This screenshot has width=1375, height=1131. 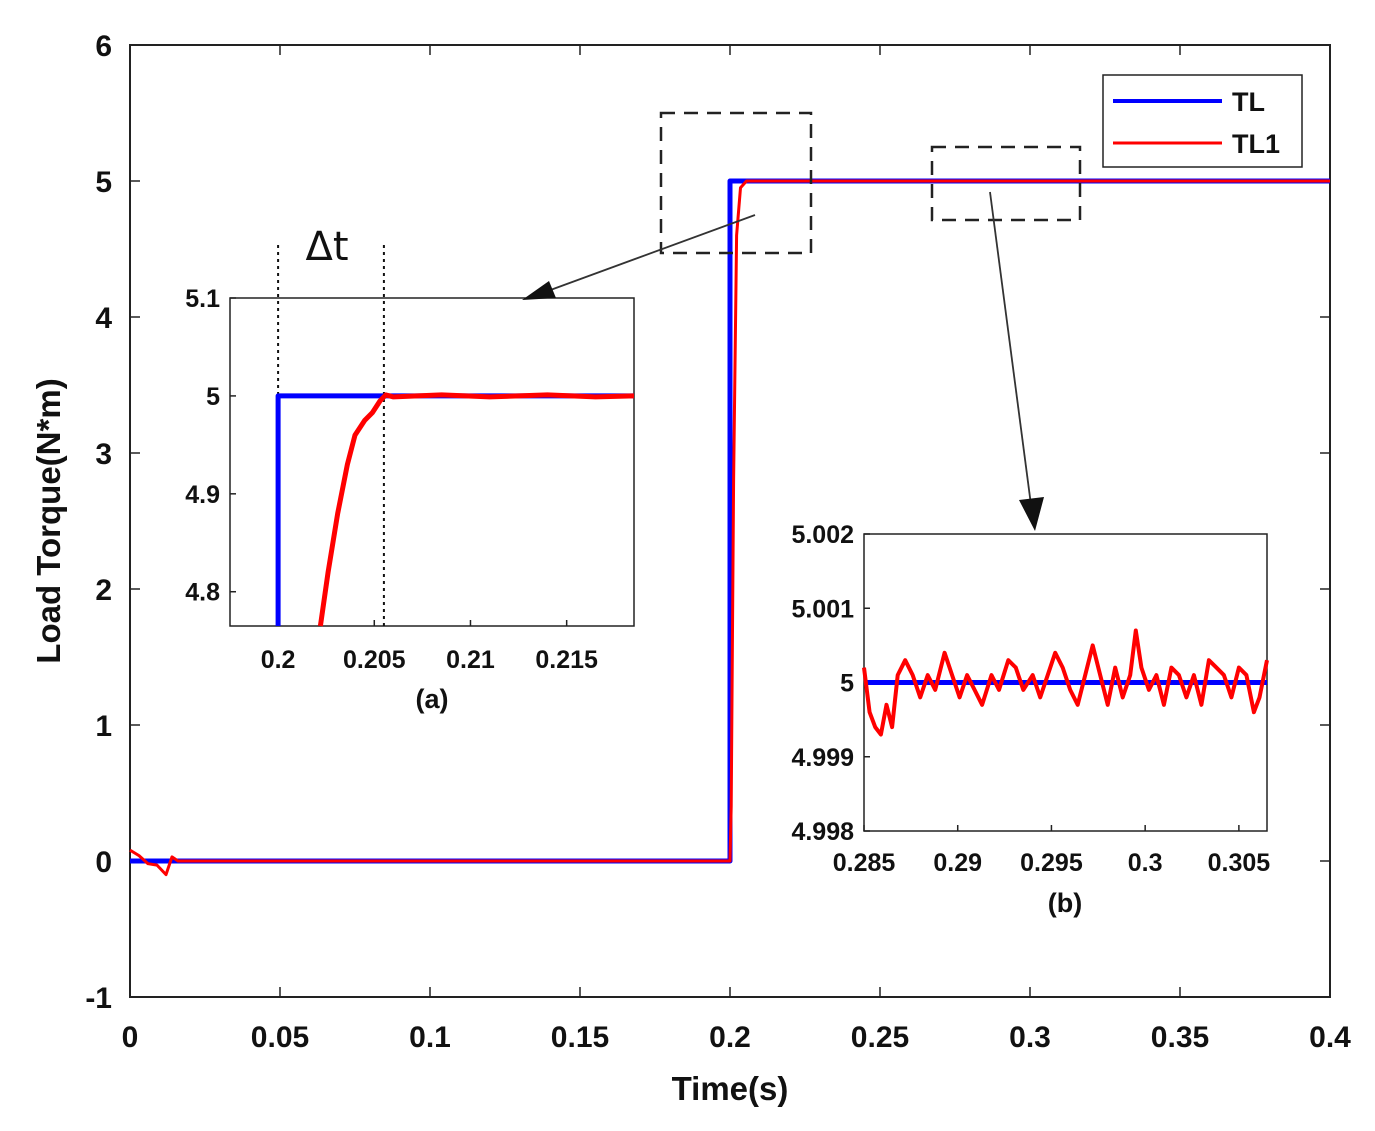 I want to click on x-tick-label: 0.305, so click(x=1239, y=863).